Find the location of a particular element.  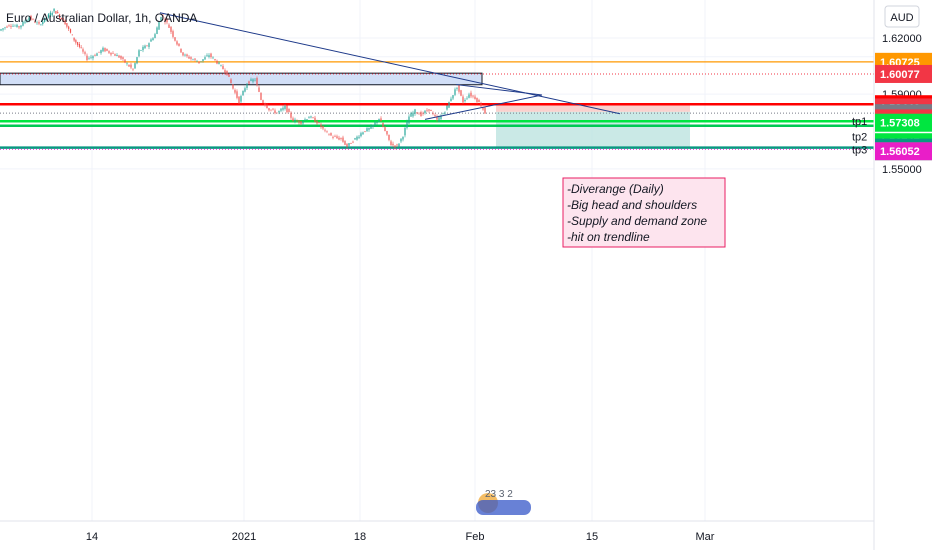

tp-label: tp2 is located at coordinates (859, 138).